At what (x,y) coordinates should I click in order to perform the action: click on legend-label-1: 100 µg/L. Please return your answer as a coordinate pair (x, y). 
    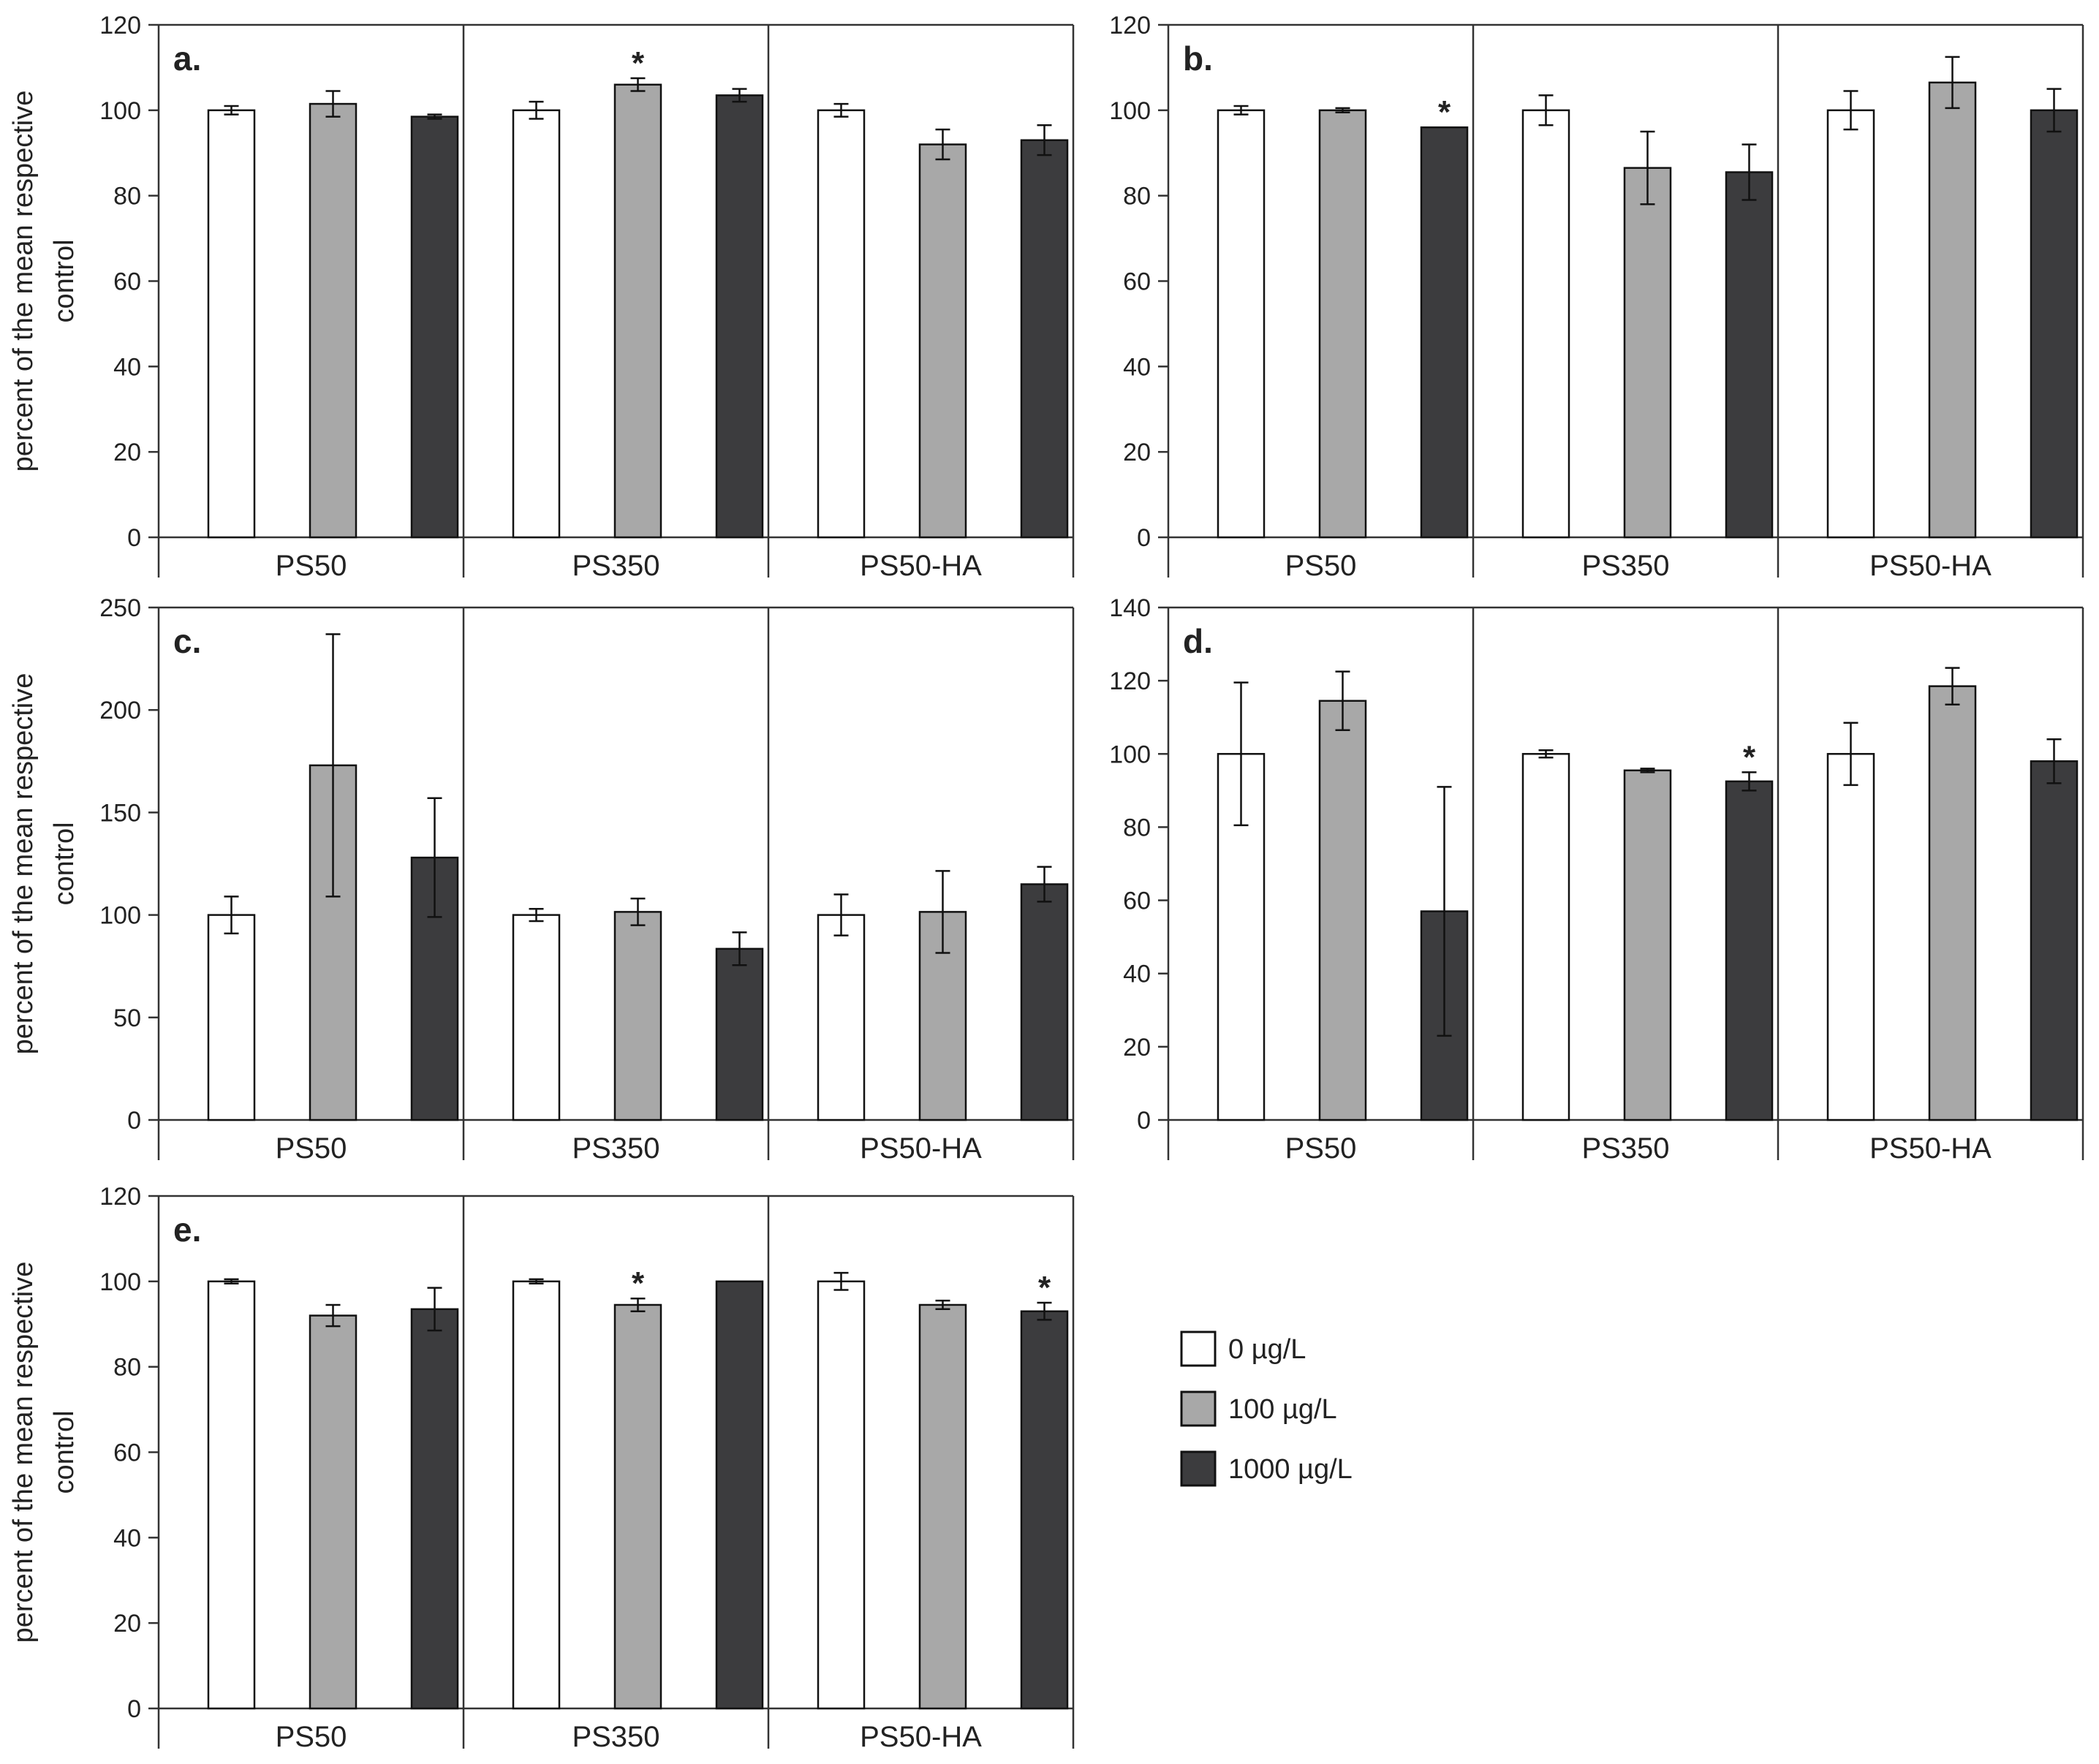
    Looking at the image, I should click on (1282, 1410).